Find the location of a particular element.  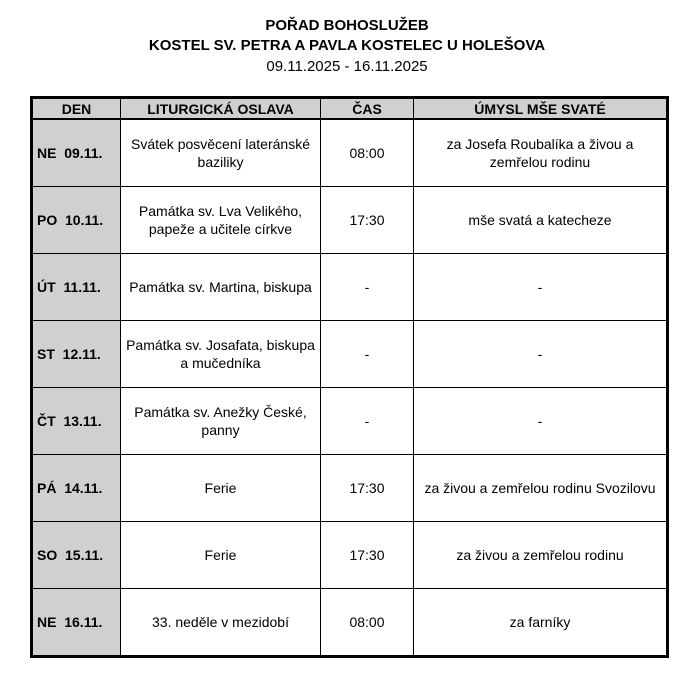

intention-cell: za živou a zemřelou rodinu is located at coordinates (540, 555).